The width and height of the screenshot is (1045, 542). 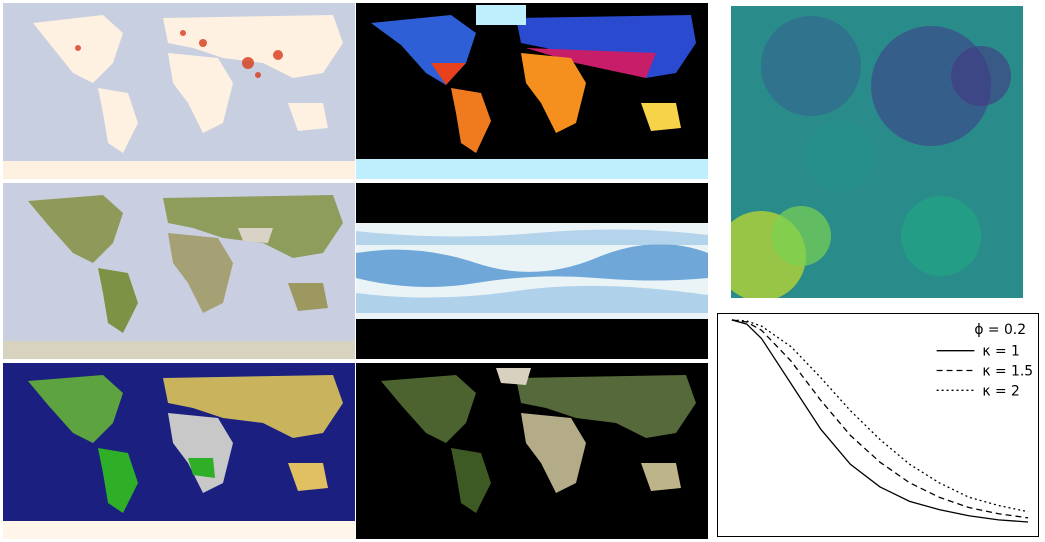 I want to click on cloud-cover-map, so click(x=532, y=271).